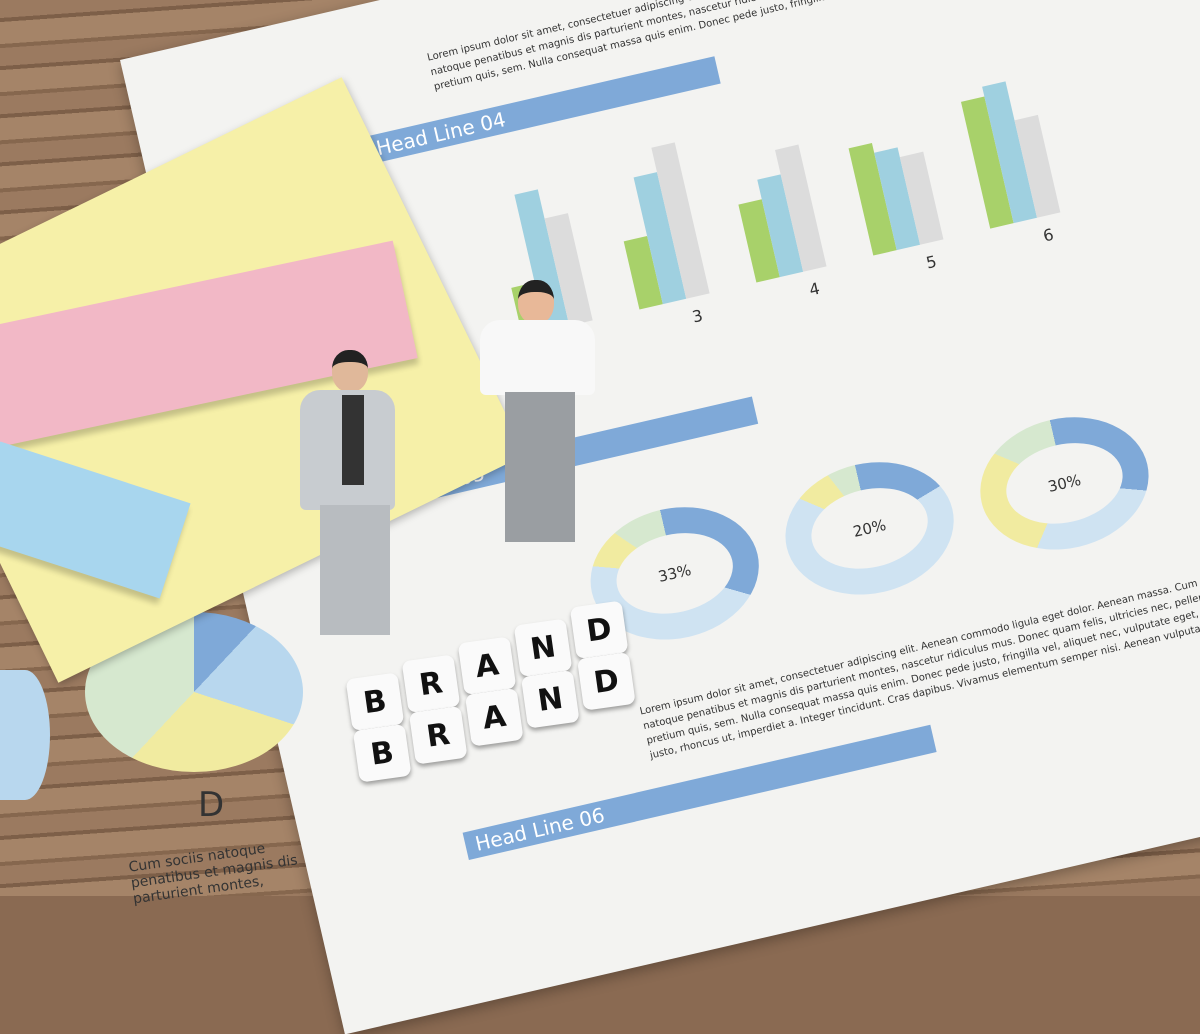 This screenshot has width=1200, height=1034. Describe the element at coordinates (697, 316) in the screenshot. I see `bar-label: 3` at that location.